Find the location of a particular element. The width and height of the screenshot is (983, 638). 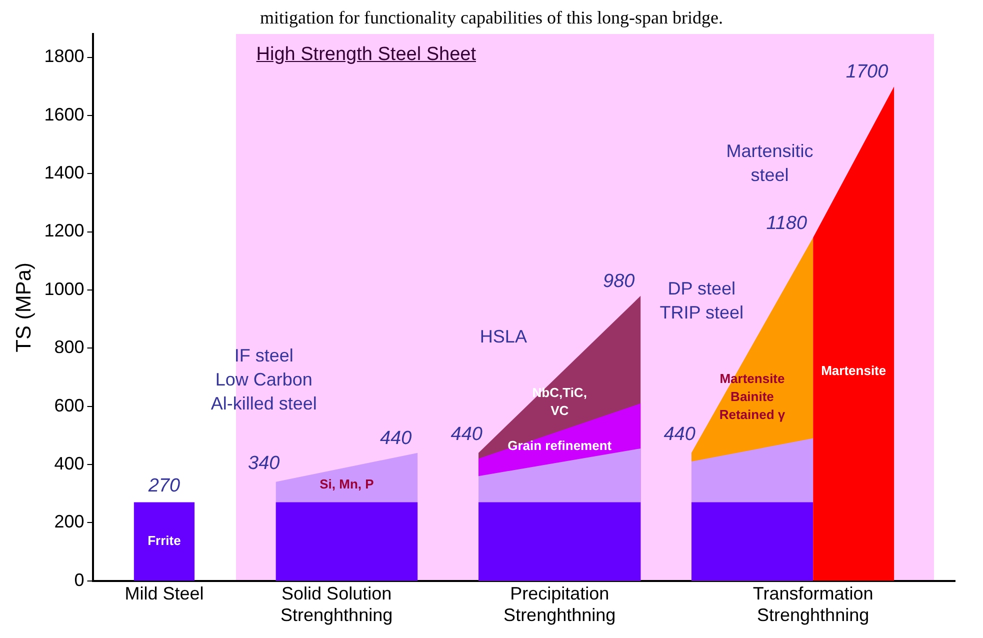

annotation: Martensitic steel is located at coordinates (770, 163).